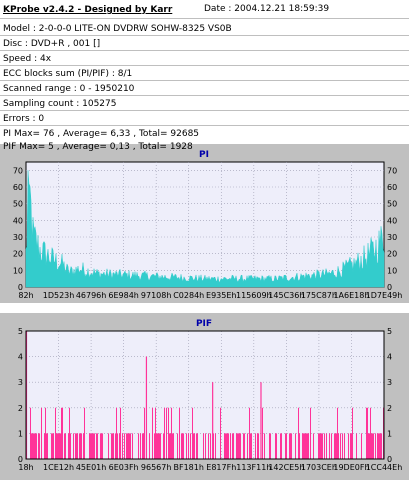 This screenshot has height=484, width=409. What do you see at coordinates (319, 295) in the screenshot?
I see `x-tick-label: 175C87h` at bounding box center [319, 295].